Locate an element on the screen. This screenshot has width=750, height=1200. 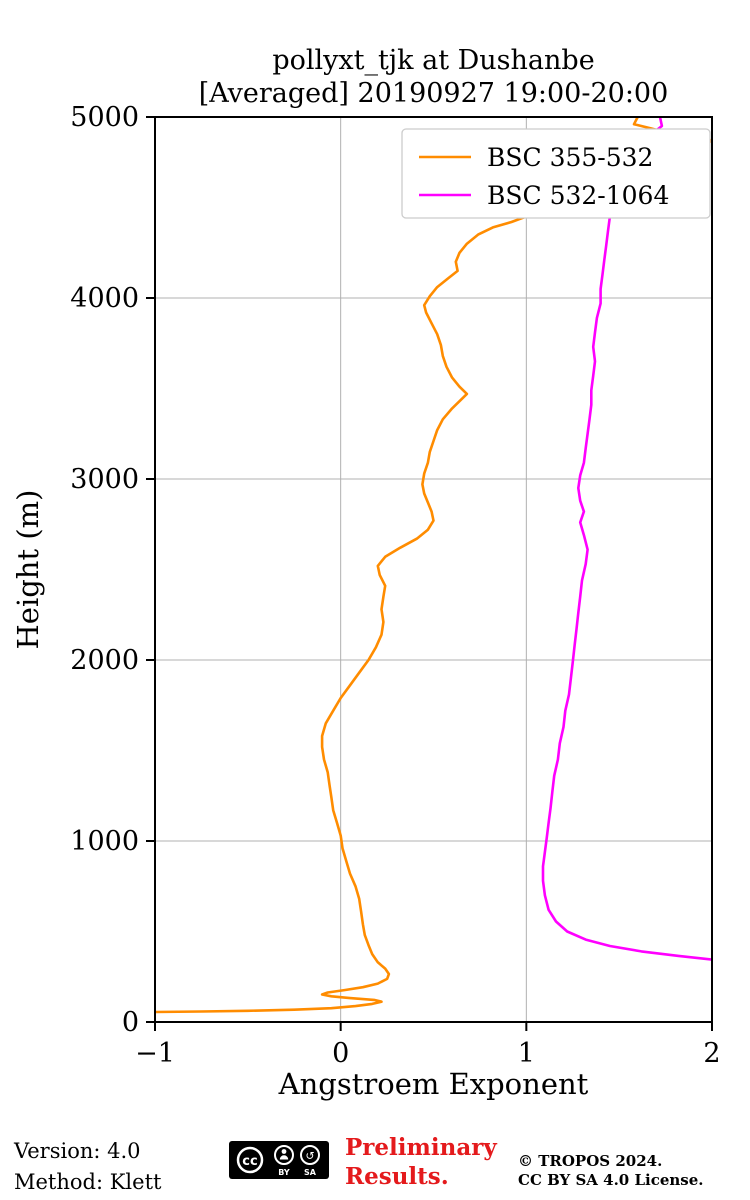
x-tick-label: 0 is located at coordinates (340, 1053).